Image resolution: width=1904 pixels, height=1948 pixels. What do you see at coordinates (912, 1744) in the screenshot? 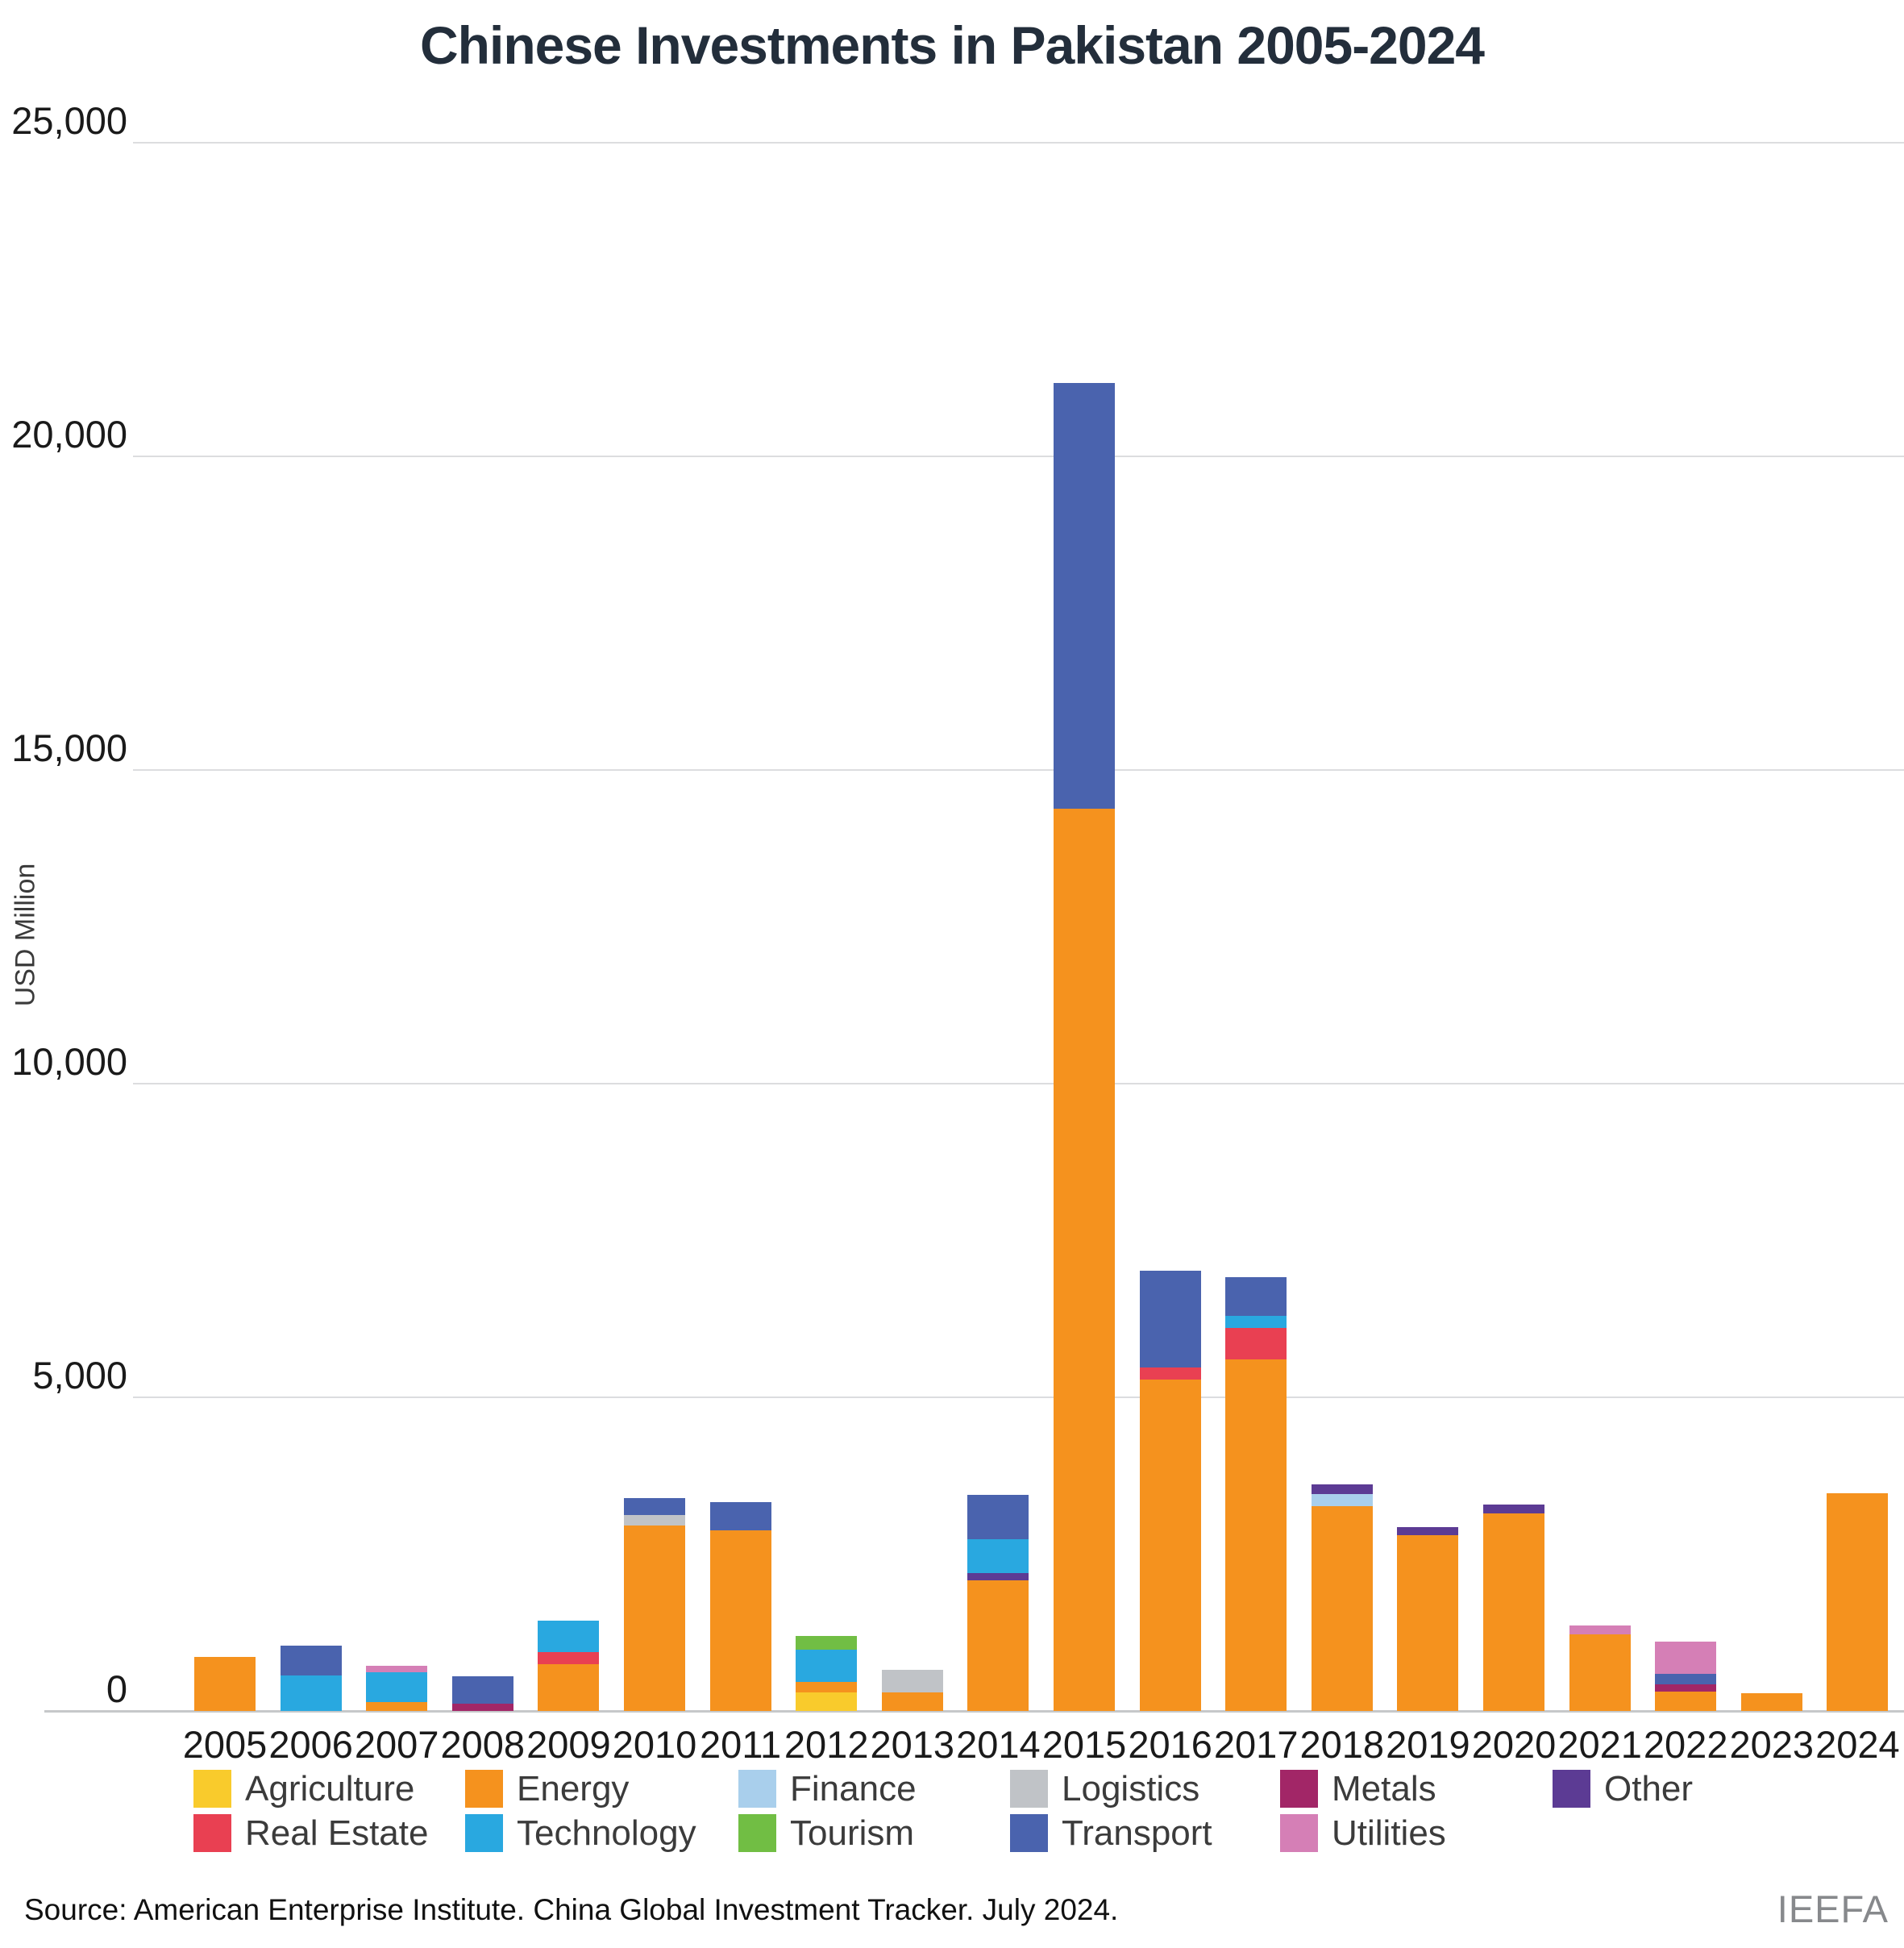
I see `x-tick-2013: 2013` at bounding box center [912, 1744].